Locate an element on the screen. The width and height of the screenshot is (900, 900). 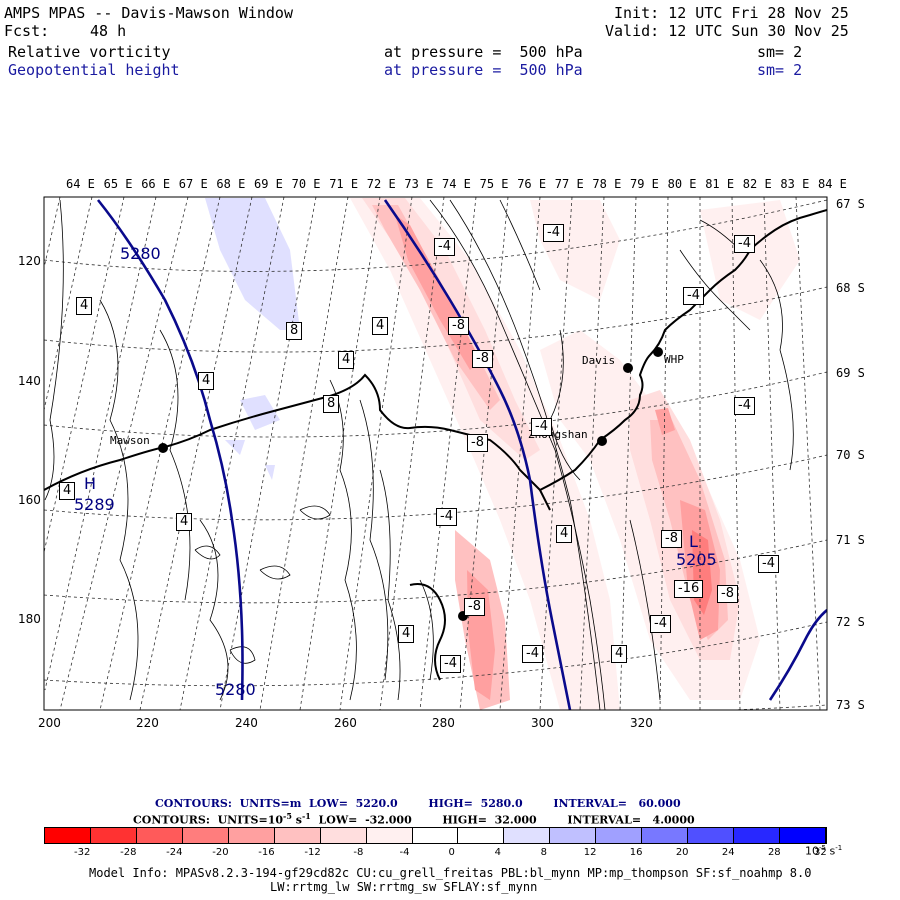
forecast-label: Fcst: is located at coordinates (27, 31).